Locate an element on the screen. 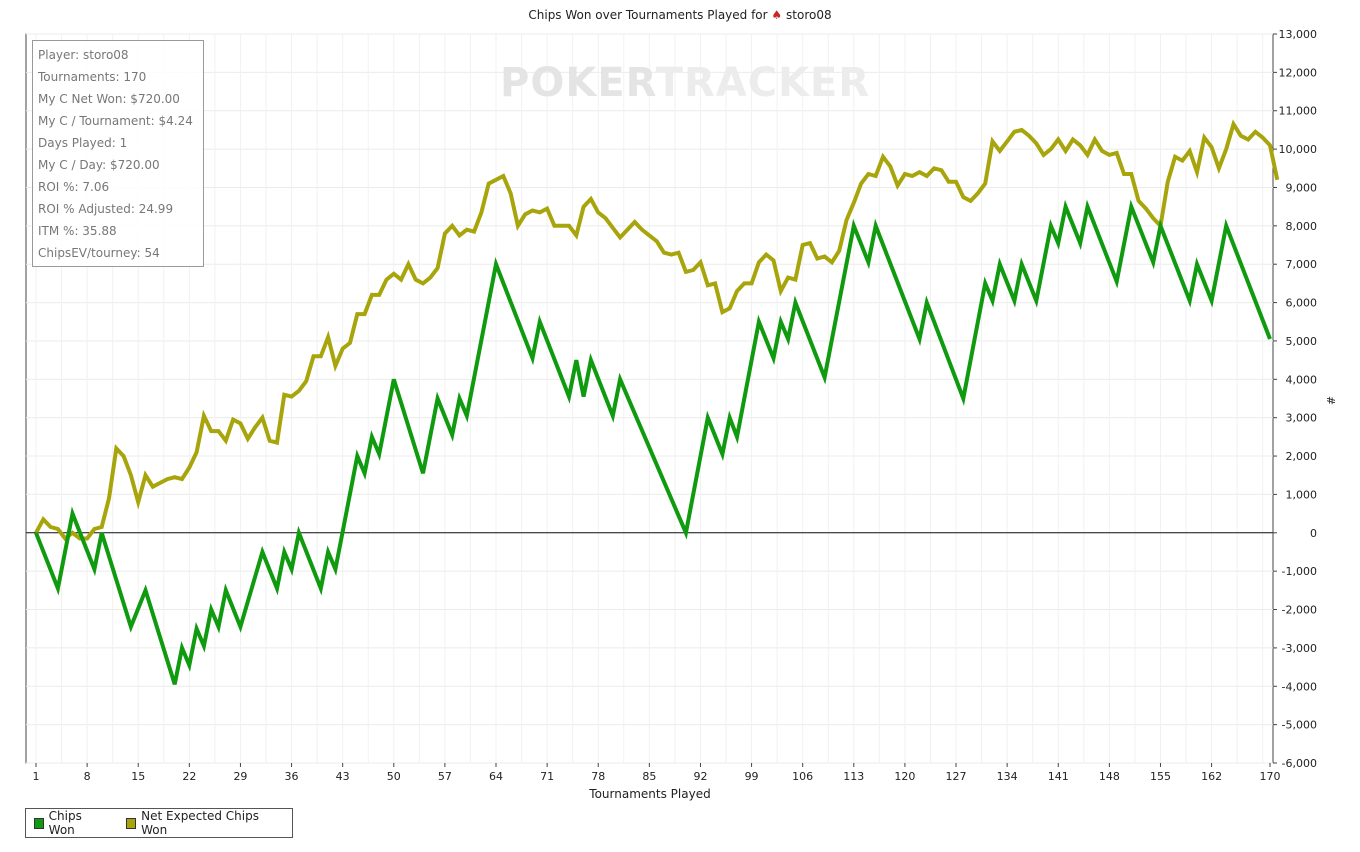  x-tick-label: 8 is located at coordinates (87, 776).